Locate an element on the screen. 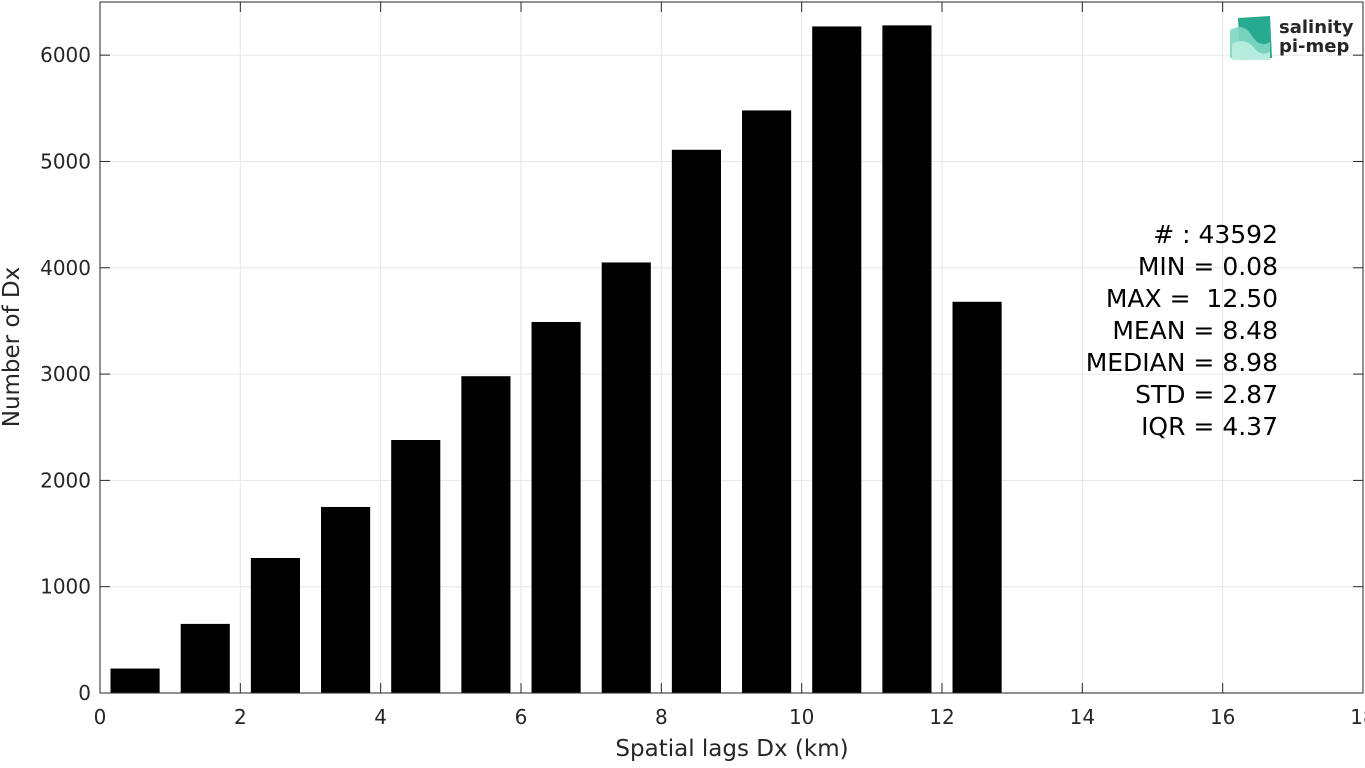  y-tick-label-5: 5000 is located at coordinates (65, 161).